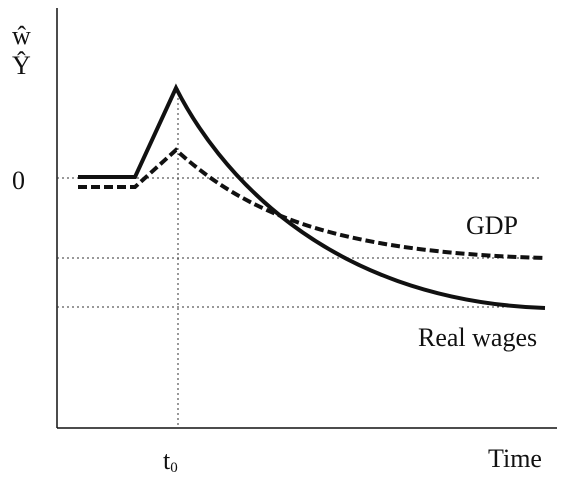 The height and width of the screenshot is (479, 584). I want to click on w-hat-label: ŵ, so click(21, 35).